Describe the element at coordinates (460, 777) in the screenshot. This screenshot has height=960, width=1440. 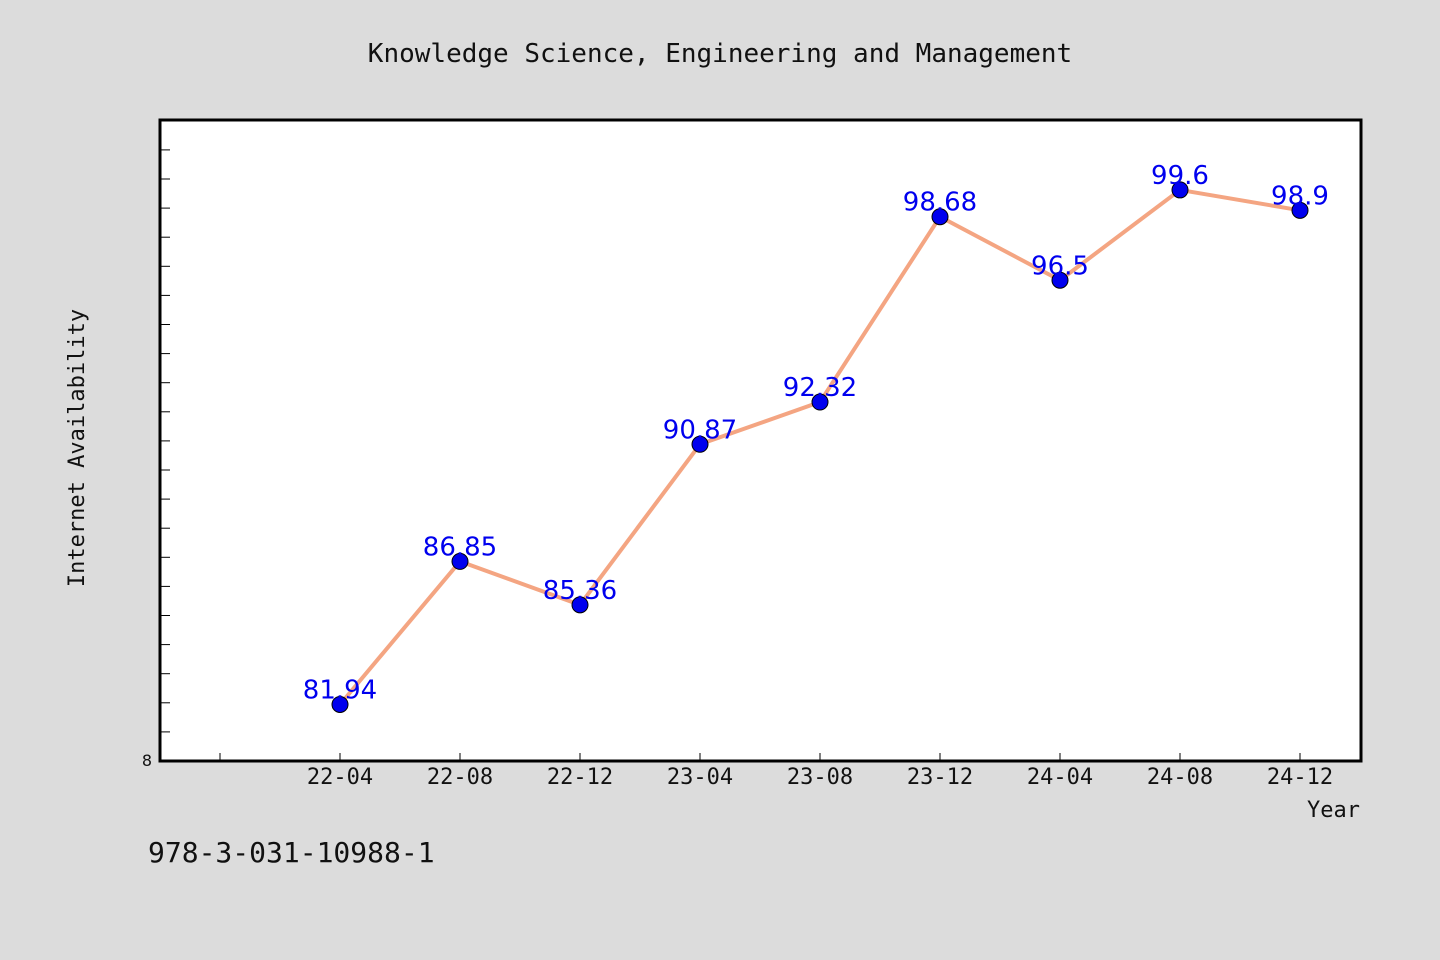
I see `x-tick-label: 22-08` at that location.